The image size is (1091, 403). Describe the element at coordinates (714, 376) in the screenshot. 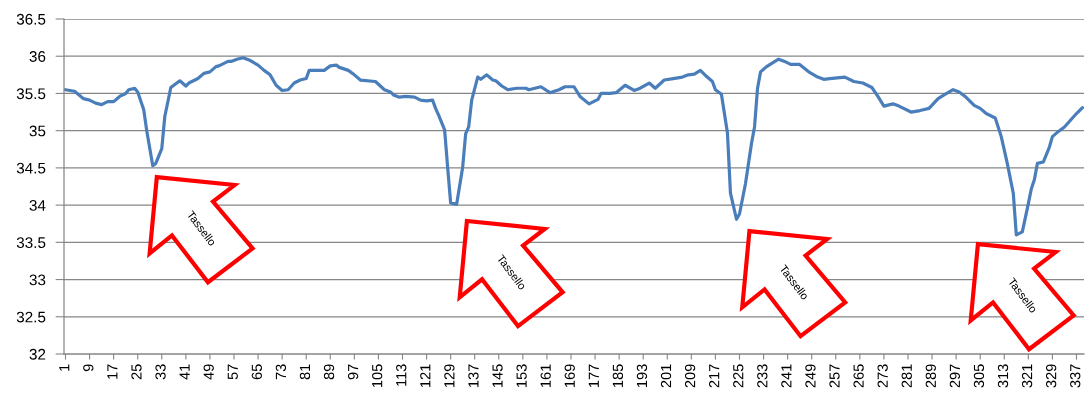

I see `x-tick-label: 217` at that location.